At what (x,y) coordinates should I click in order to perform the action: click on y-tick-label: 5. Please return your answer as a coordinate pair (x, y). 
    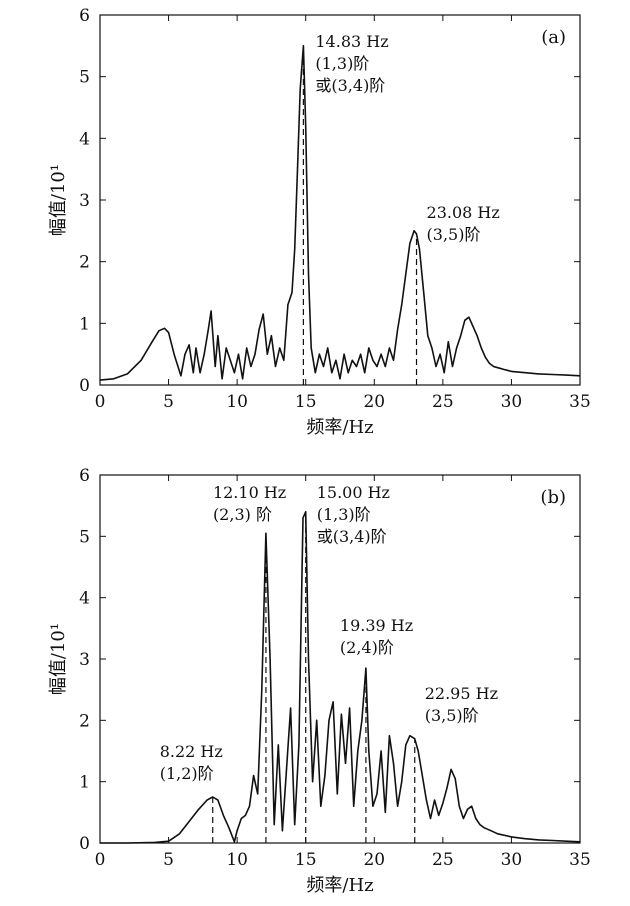
    Looking at the image, I should click on (84, 78).